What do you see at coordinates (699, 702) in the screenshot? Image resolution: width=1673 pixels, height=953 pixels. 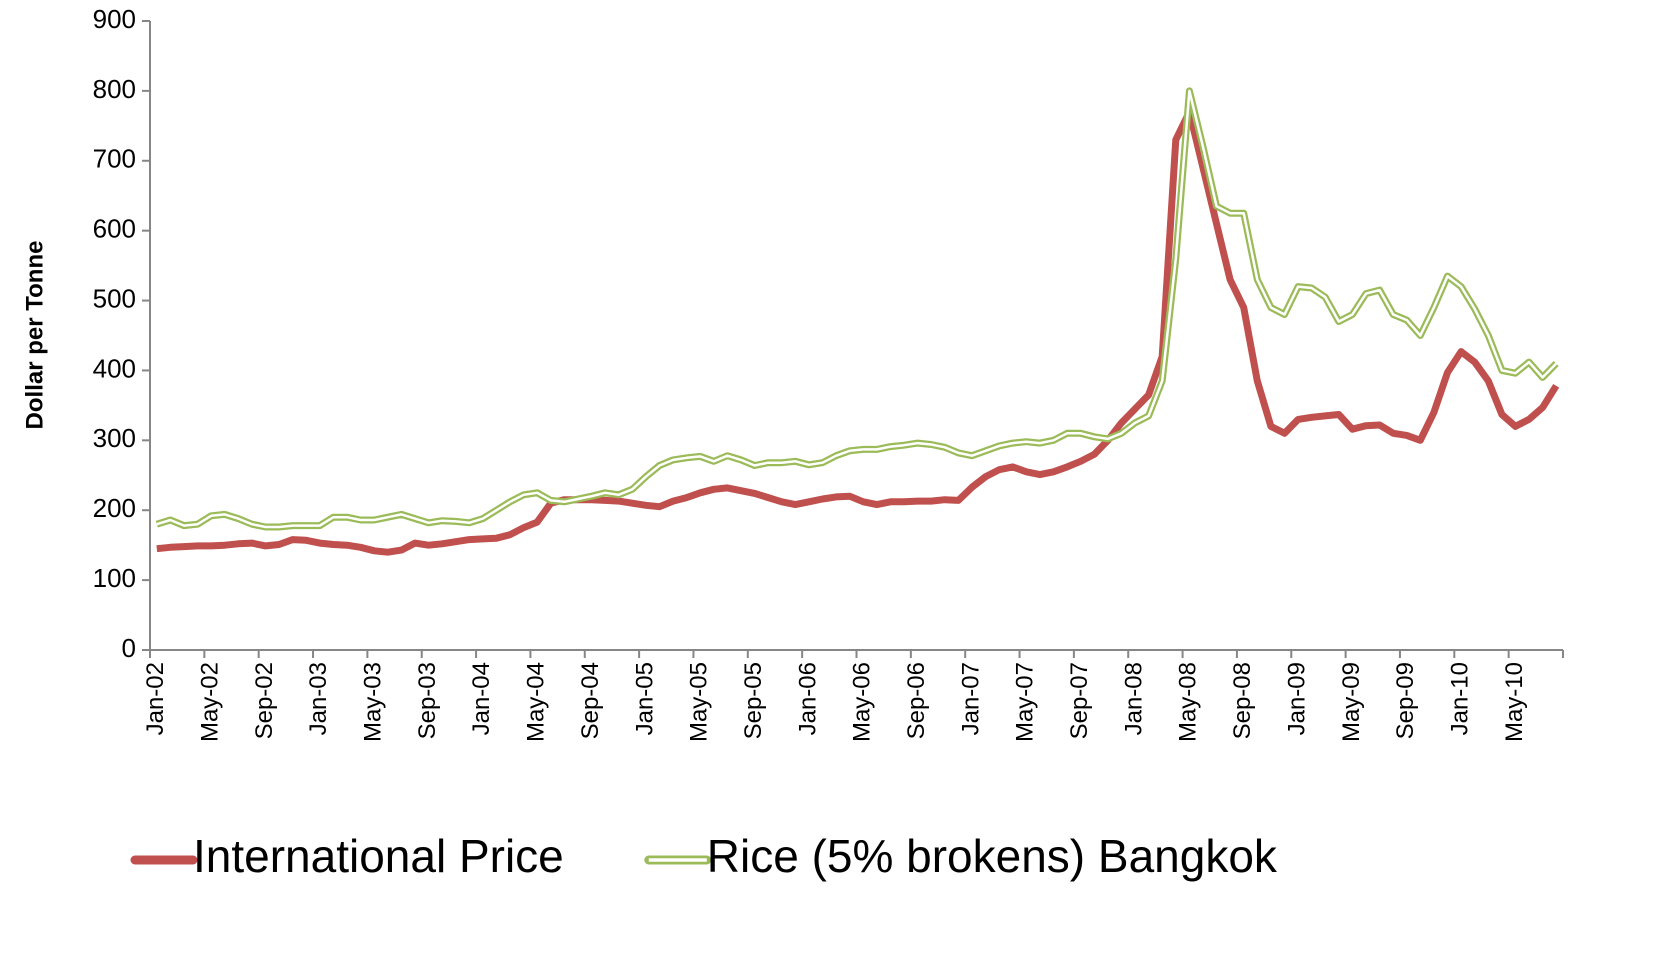 I see `x-tick-label: May-05` at bounding box center [699, 702].